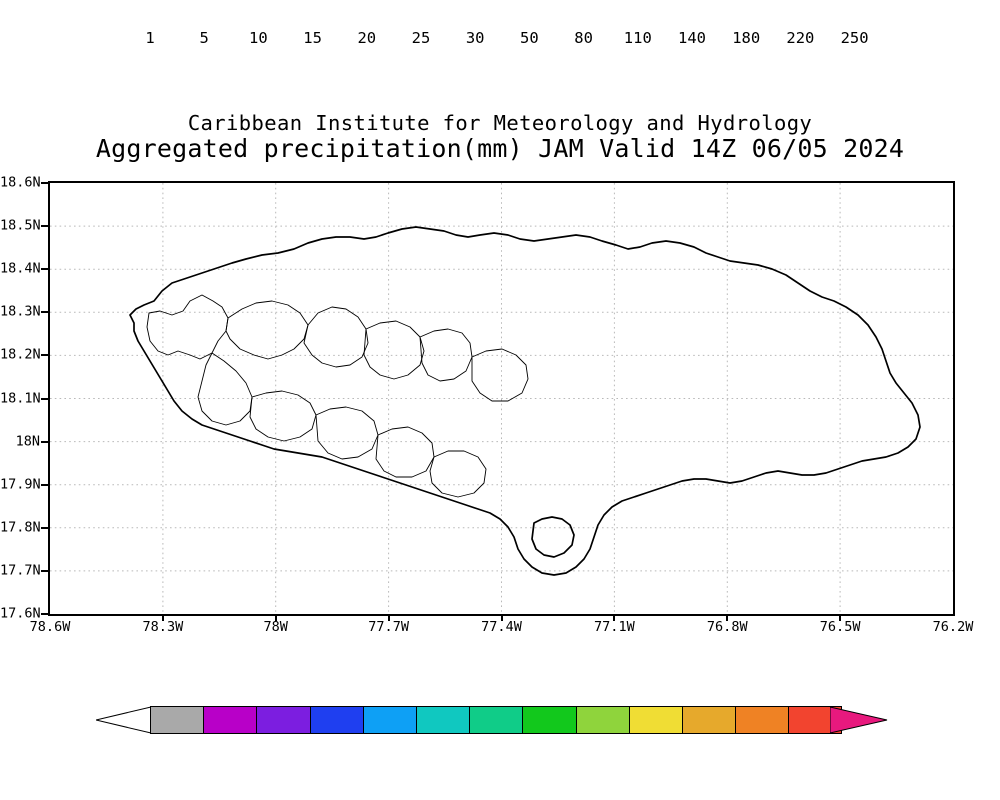 The height and width of the screenshot is (800, 1000). What do you see at coordinates (20, 354) in the screenshot?
I see `y-axis-label: 18.2N` at bounding box center [20, 354].